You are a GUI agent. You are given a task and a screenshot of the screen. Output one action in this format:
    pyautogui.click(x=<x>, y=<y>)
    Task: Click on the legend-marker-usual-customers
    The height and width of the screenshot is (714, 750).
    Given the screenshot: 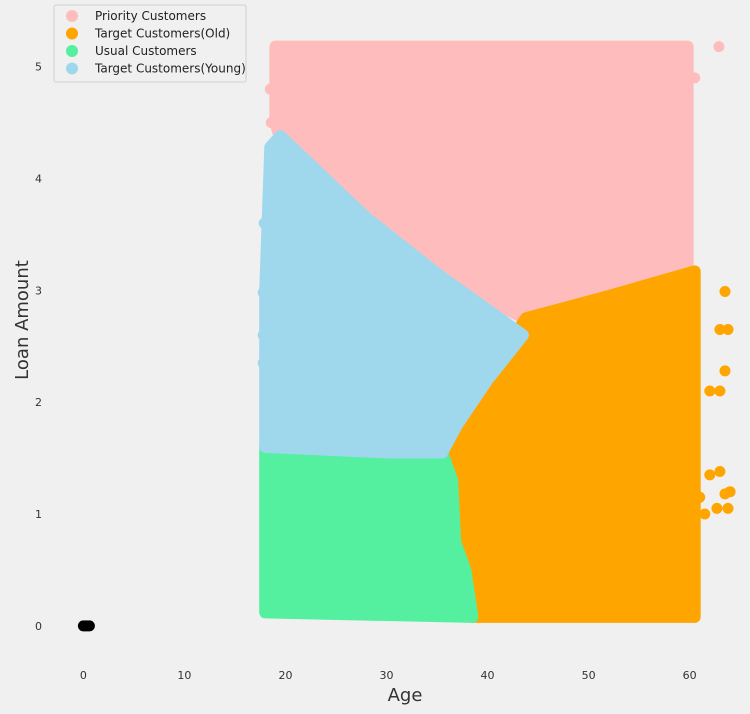 What is the action you would take?
    pyautogui.click(x=72, y=51)
    